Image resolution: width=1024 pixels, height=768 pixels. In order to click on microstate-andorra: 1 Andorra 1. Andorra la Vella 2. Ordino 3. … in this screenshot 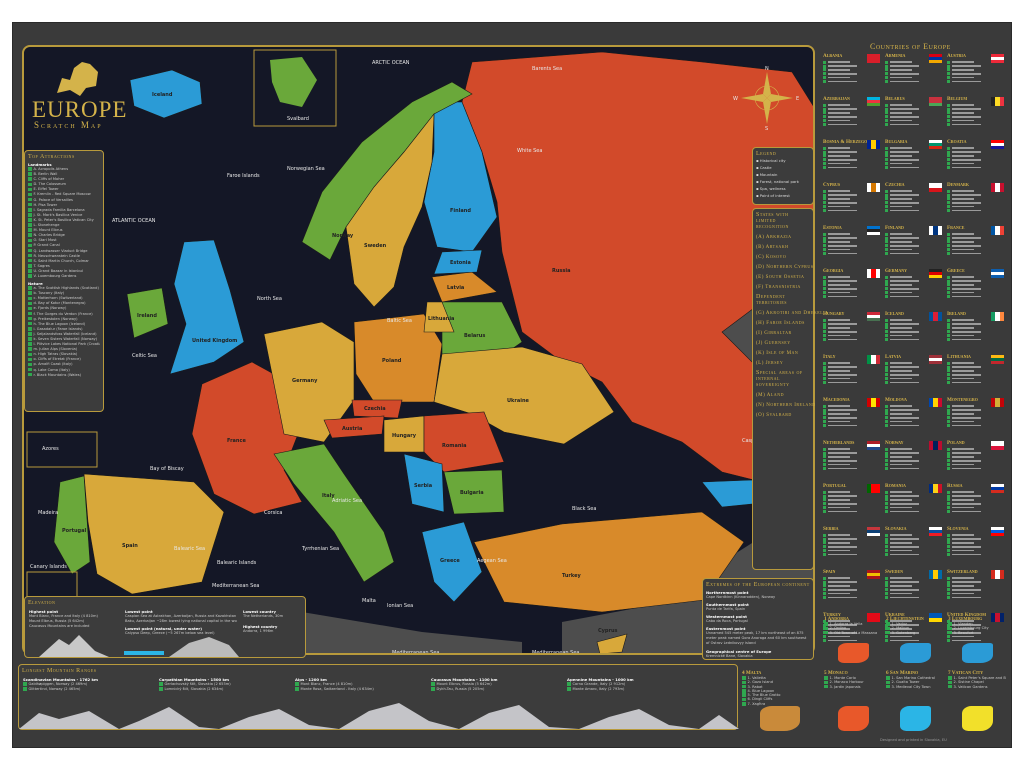, I will do `click(853, 640)`.